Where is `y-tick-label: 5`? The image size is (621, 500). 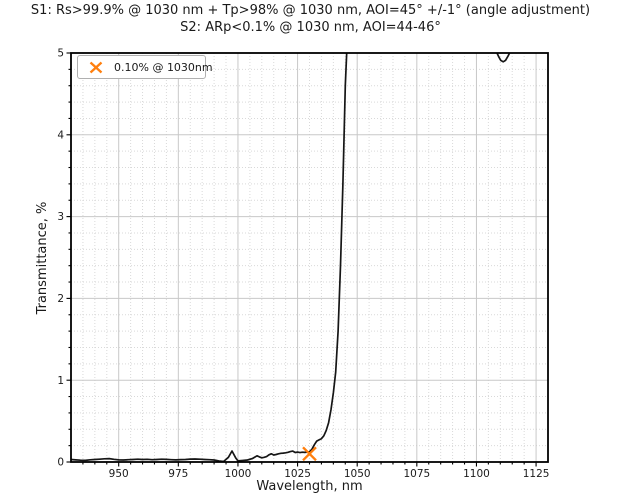 y-tick-label: 5 is located at coordinates (60, 54).